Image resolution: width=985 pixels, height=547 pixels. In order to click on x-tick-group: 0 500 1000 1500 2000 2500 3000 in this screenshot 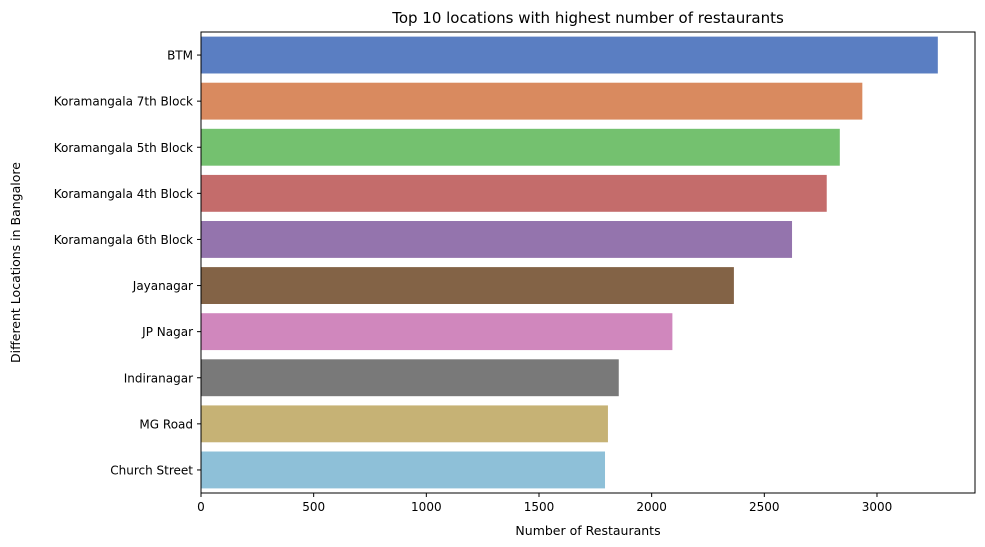, I will do `click(544, 503)`.